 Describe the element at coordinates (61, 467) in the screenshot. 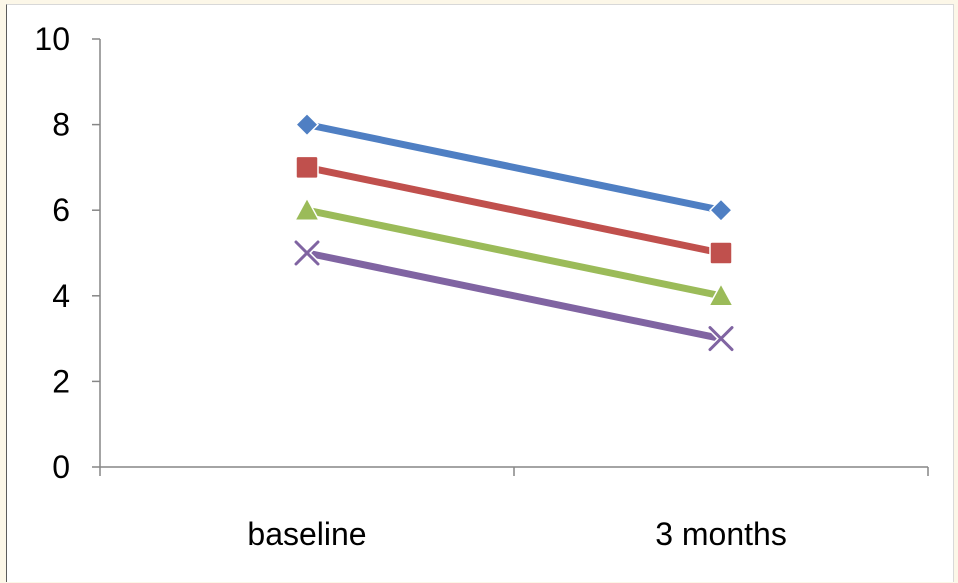

I see `y-tick-label: 0` at that location.